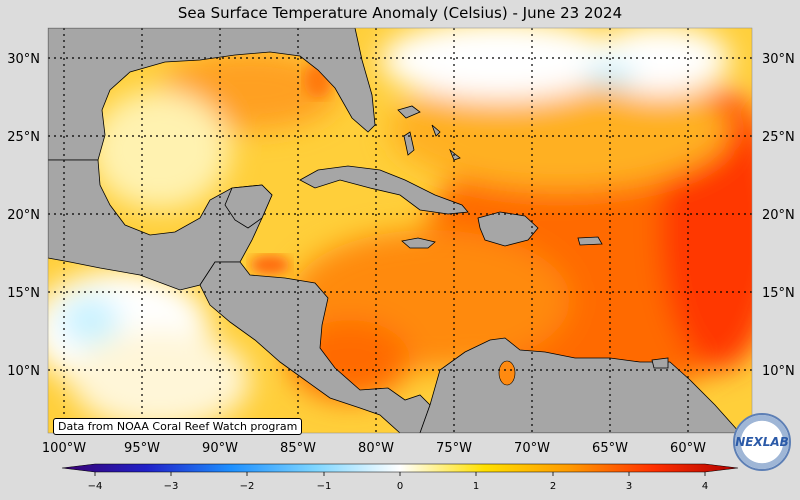  What do you see at coordinates (553, 486) in the screenshot?
I see `colorbar-tick: 2` at bounding box center [553, 486].